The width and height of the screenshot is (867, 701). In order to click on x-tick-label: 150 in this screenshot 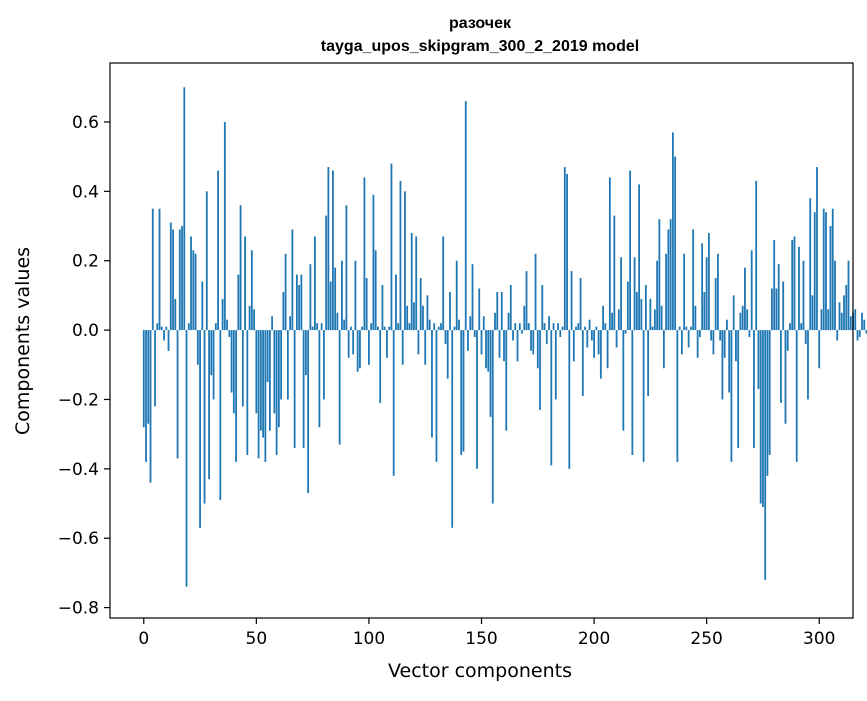, I will do `click(481, 639)`.